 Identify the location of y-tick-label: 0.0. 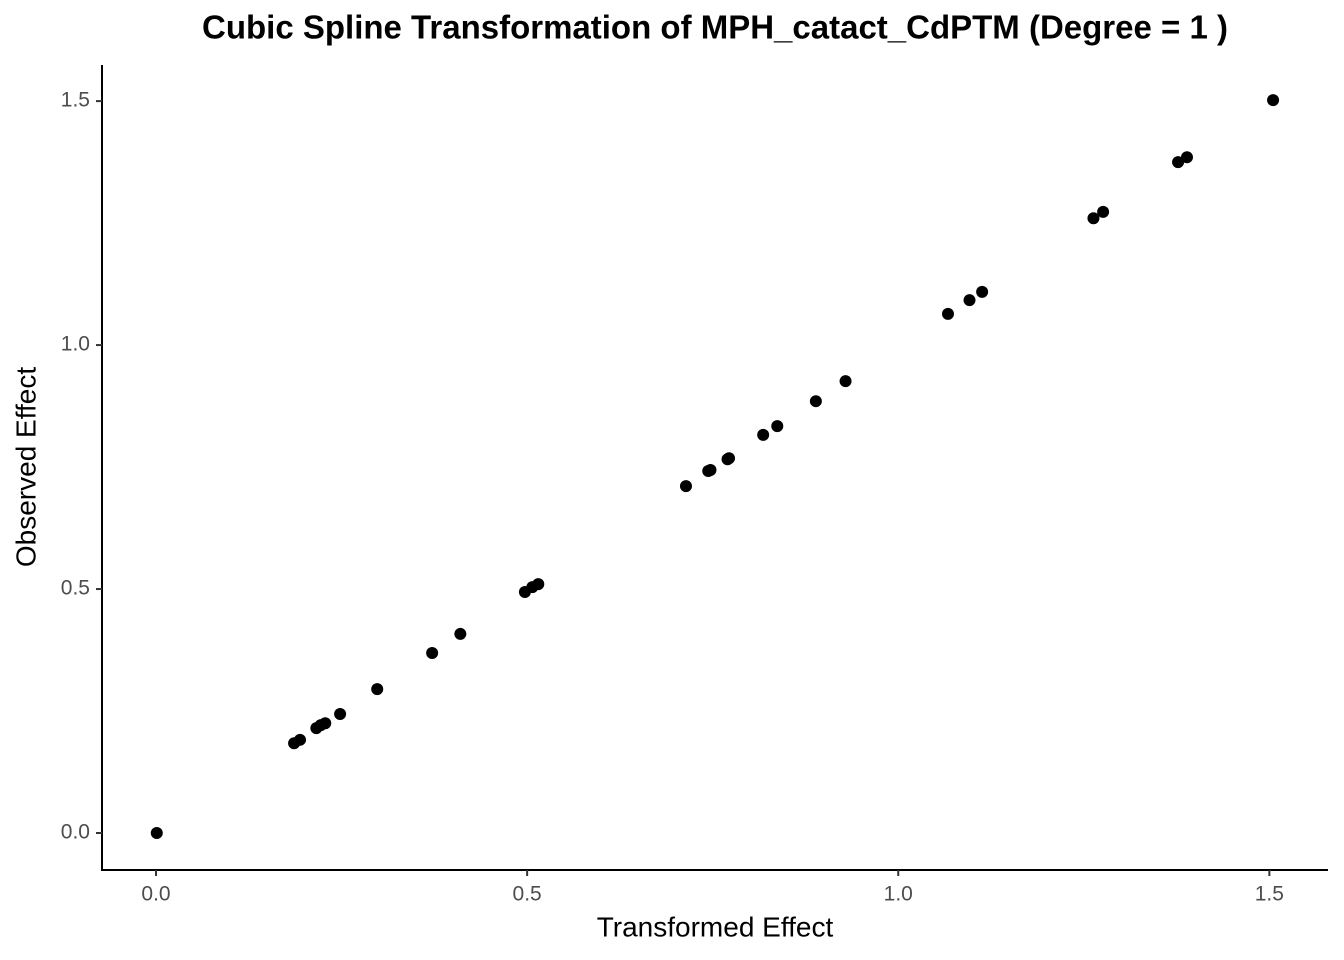
(75, 832).